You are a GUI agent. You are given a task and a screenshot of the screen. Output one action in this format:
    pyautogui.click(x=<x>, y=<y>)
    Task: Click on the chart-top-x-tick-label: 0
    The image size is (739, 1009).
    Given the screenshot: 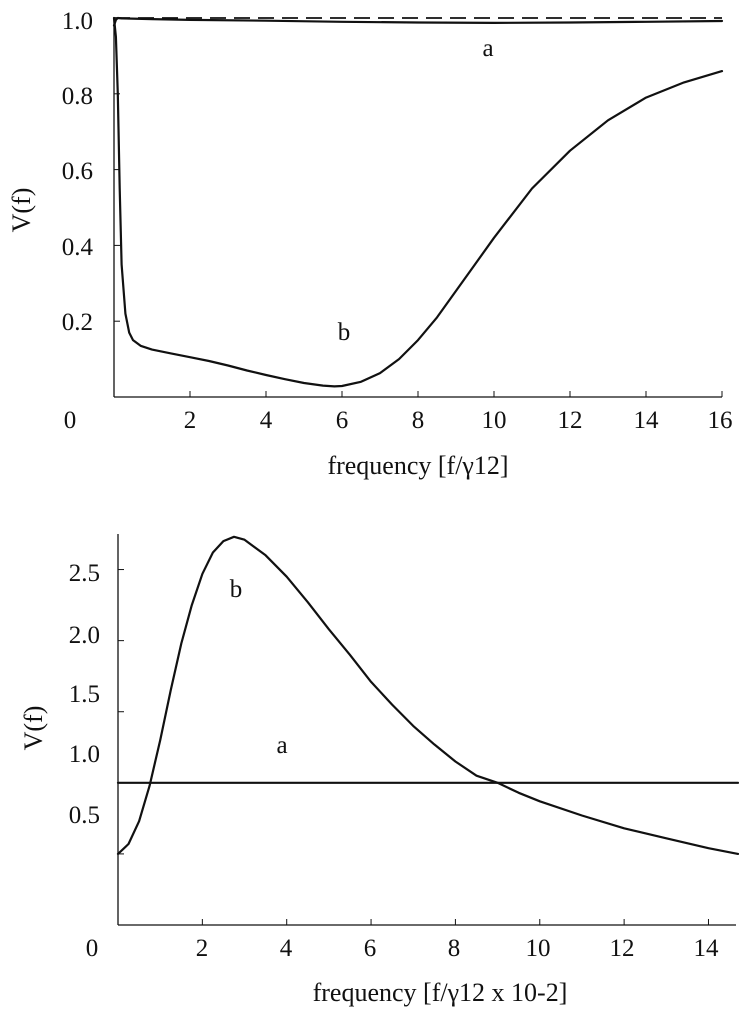 What is the action you would take?
    pyautogui.click(x=70, y=420)
    